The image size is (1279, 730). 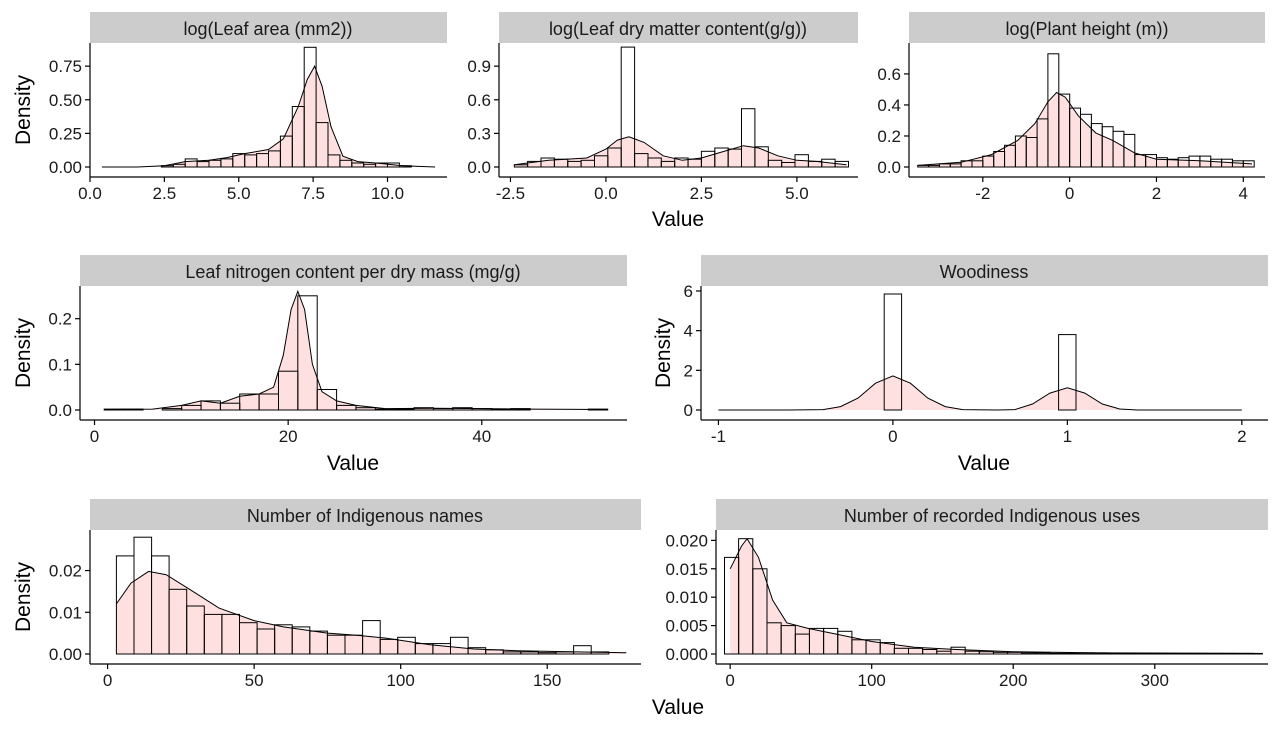 What do you see at coordinates (479, 133) in the screenshot?
I see `y-tick-label: 0.3` at bounding box center [479, 133].